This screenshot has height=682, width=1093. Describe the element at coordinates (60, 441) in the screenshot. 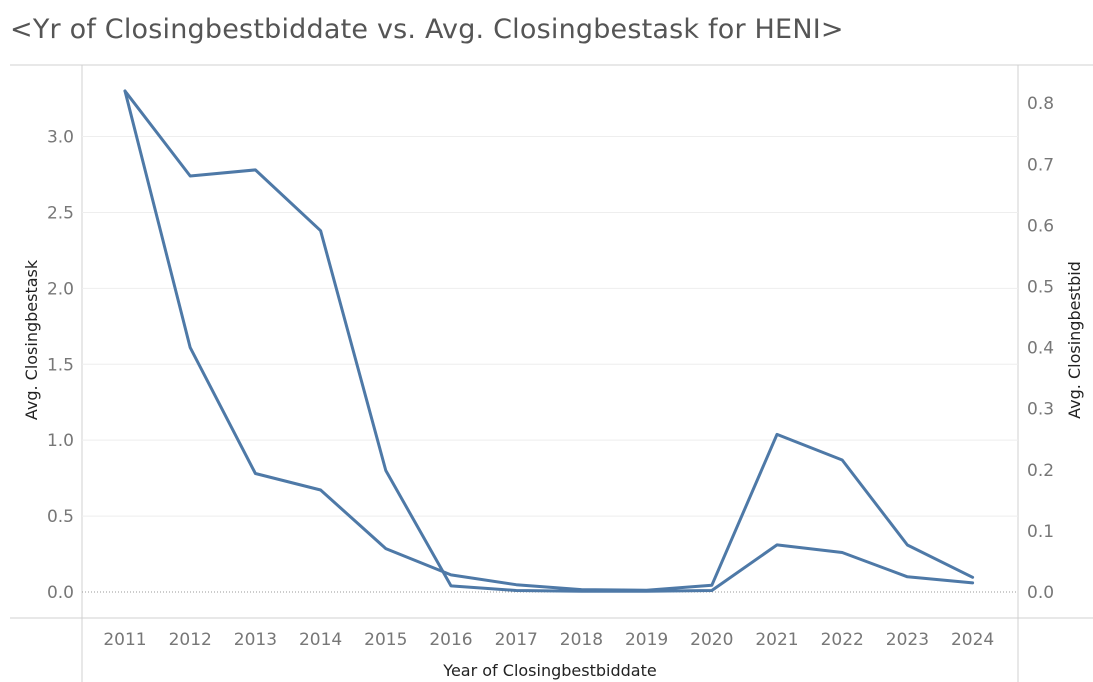

I see `y-tick-label: 1.0` at that location.